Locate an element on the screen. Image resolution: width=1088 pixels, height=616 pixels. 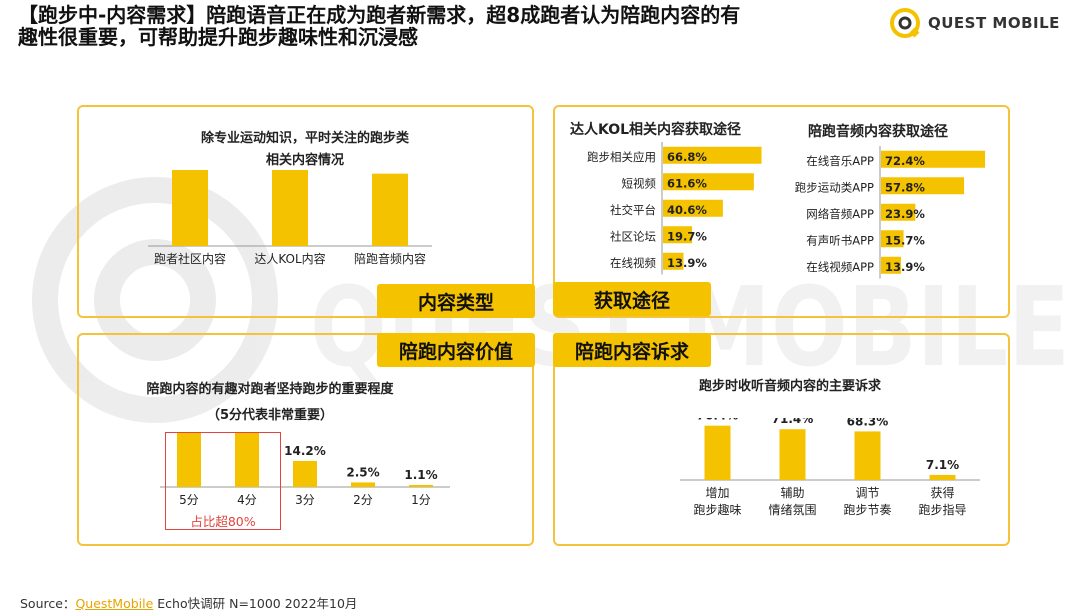
tag-appeal: 陪跑内容诉求 is located at coordinates (632, 350).